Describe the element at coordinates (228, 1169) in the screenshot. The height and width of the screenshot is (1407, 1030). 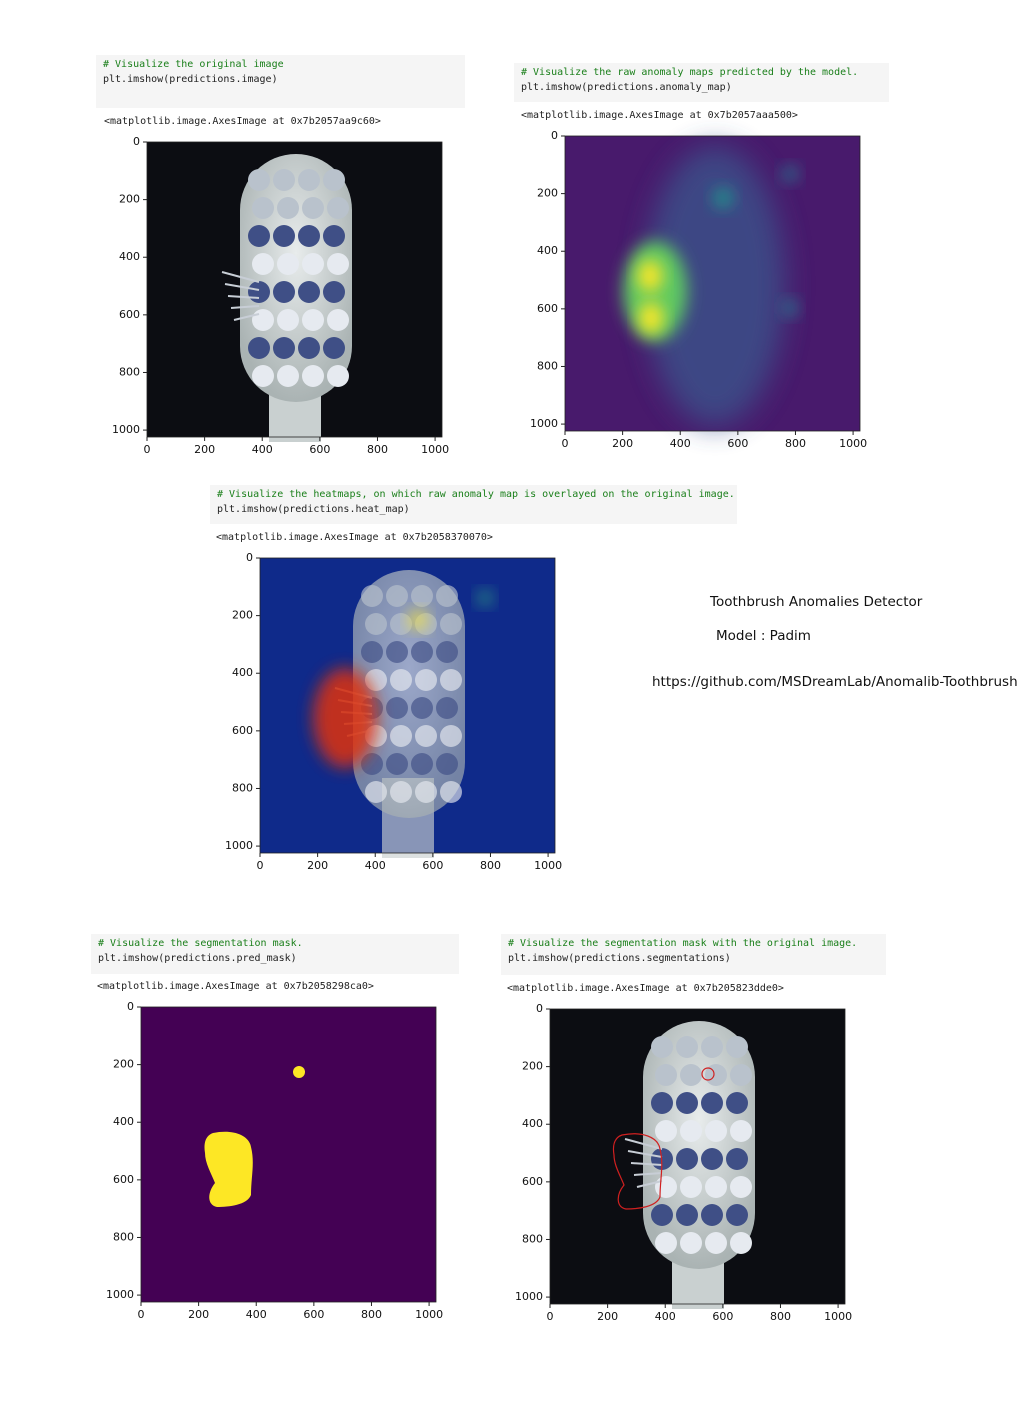
I see `mask-region` at that location.